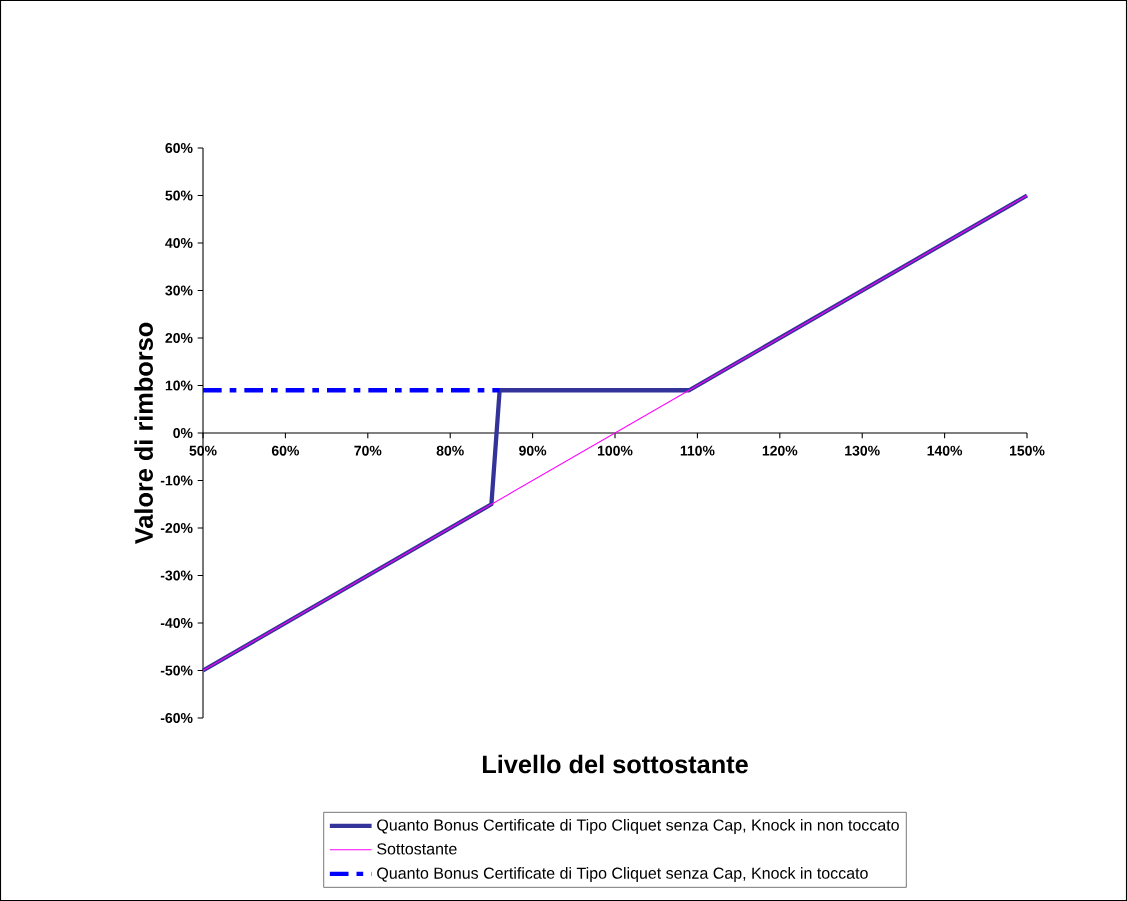  What do you see at coordinates (179, 148) in the screenshot?
I see `y-tick-label: 60%` at bounding box center [179, 148].